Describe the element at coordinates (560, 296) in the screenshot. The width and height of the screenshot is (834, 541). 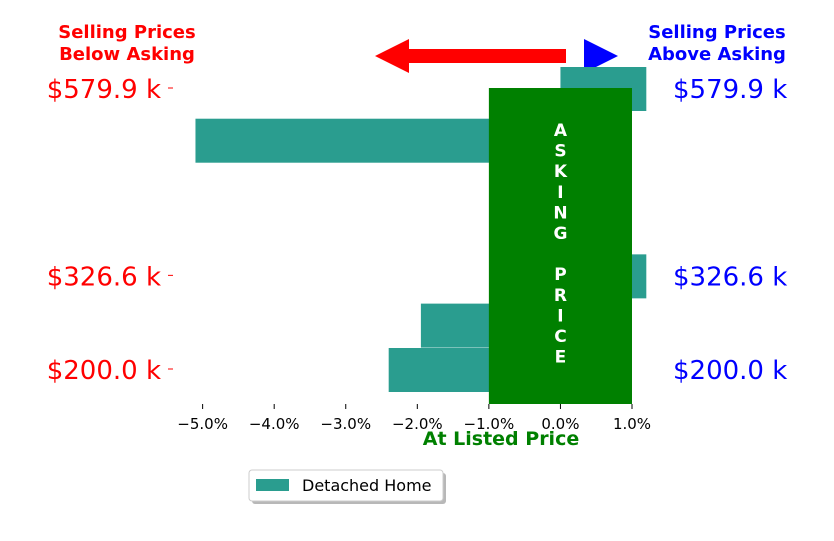
I see `asking-band-letter: R` at that location.